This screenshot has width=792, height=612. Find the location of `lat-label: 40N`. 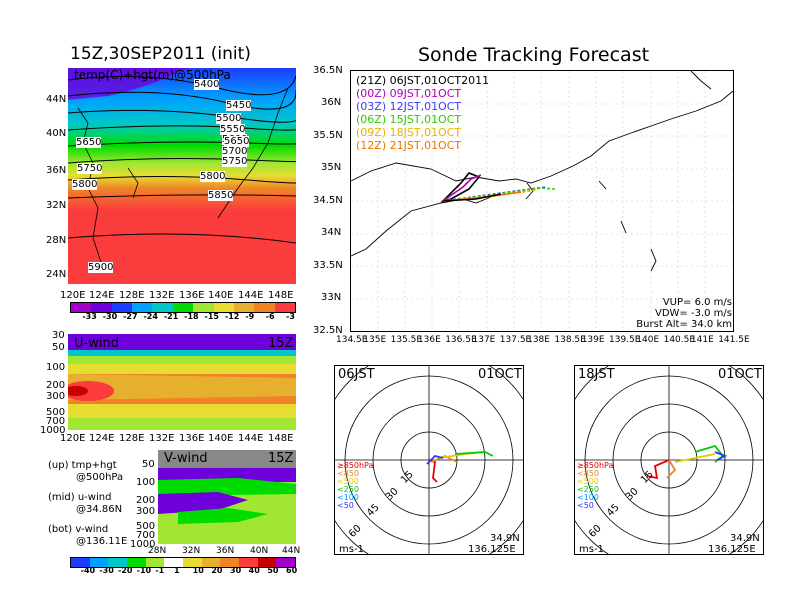

lat-label: 40N is located at coordinates (56, 133).